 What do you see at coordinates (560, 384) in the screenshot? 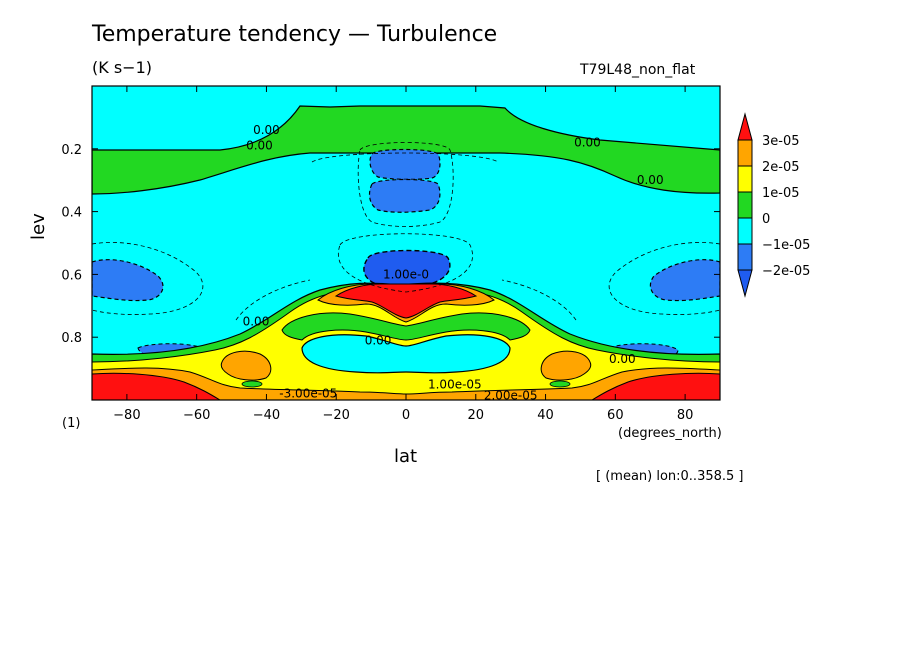
I see `band-zero-spot-right` at bounding box center [560, 384].